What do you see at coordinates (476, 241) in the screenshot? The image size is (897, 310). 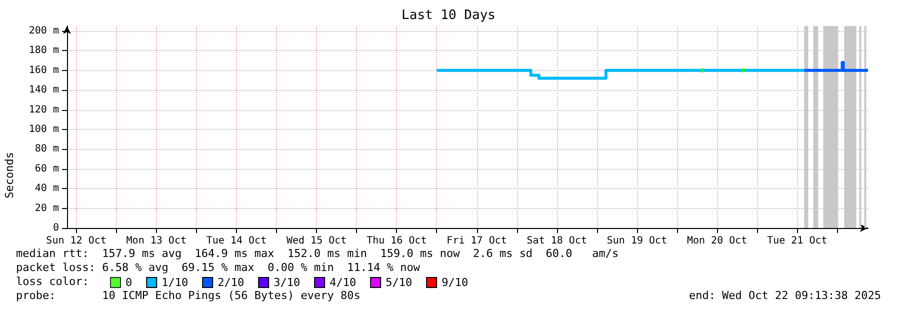 I see `x-tick-label: Fri 17 Oct` at bounding box center [476, 241].